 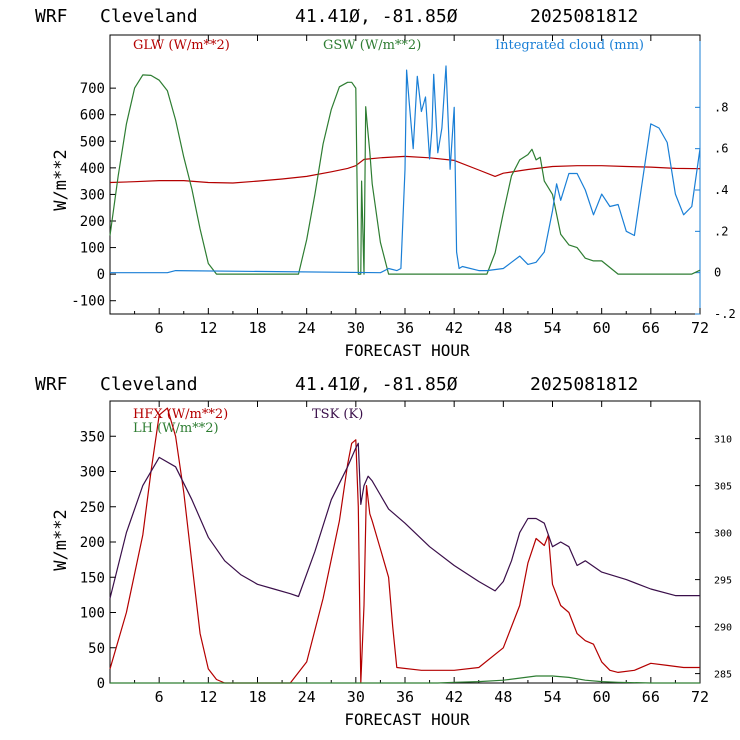 I want to click on series-line-lh, so click(x=405, y=679).